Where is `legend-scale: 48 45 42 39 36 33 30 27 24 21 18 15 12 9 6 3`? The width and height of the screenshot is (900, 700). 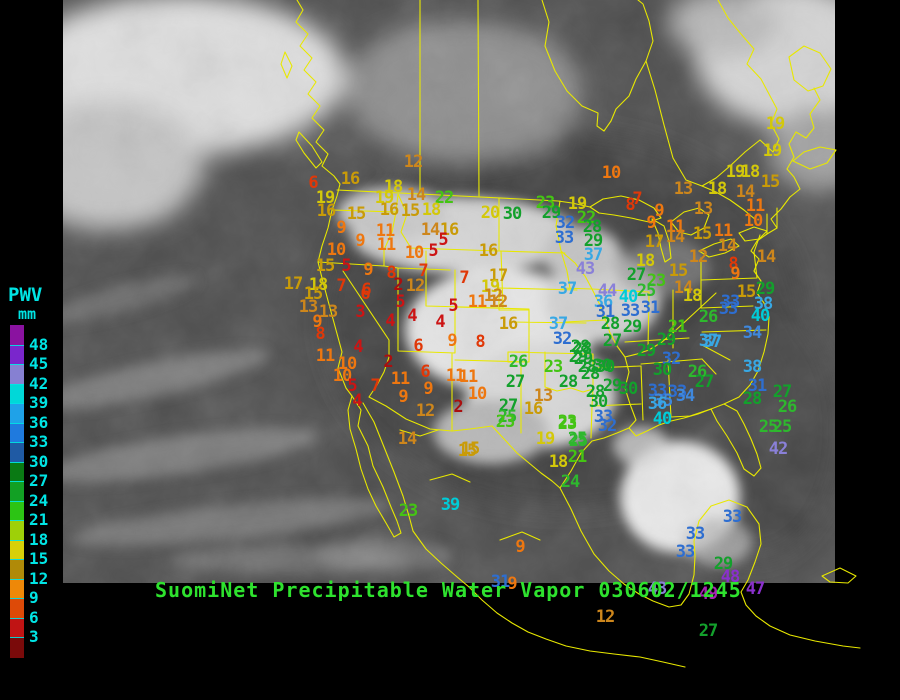
legend-scale: 48 45 42 39 36 33 30 27 24 21 18 15 12 9 6 3 is located at coordinates (34, 491).